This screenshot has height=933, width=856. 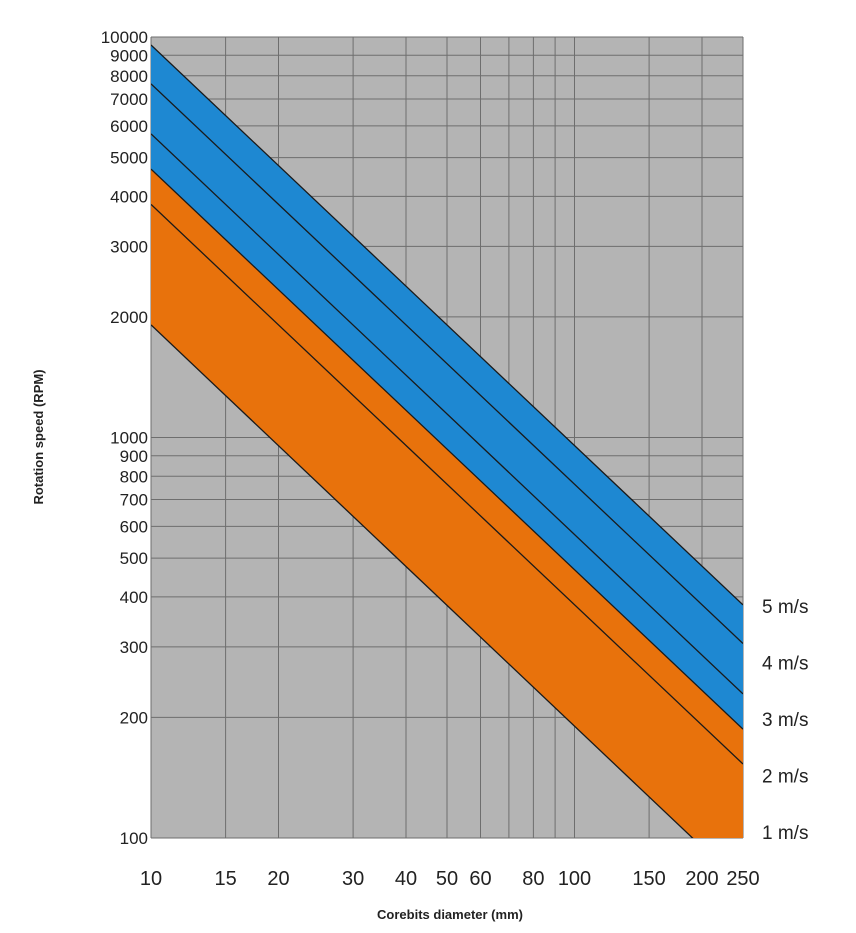 I want to click on x-tick-labels: 10 15 20 30 40 50 60 80 100 150 200 250, so click(x=450, y=879).